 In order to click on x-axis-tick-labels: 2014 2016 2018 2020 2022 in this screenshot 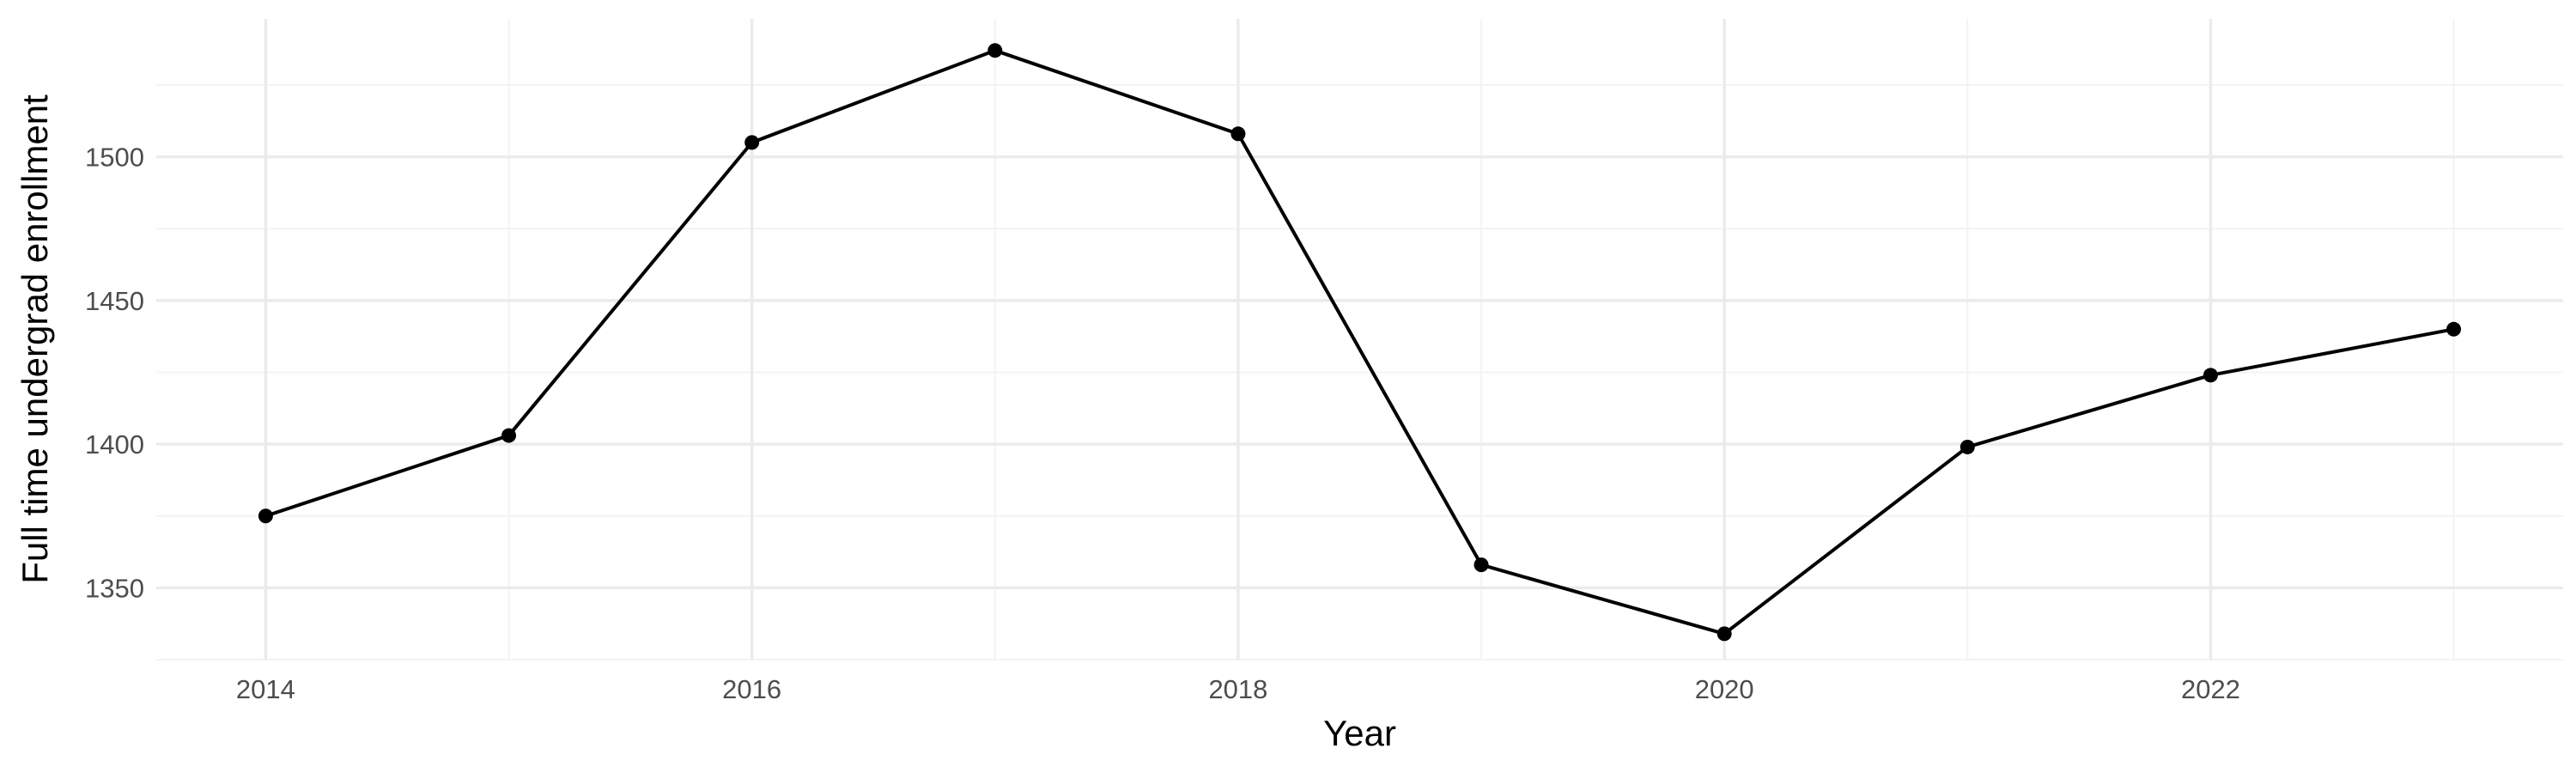, I will do `click(1238, 689)`.